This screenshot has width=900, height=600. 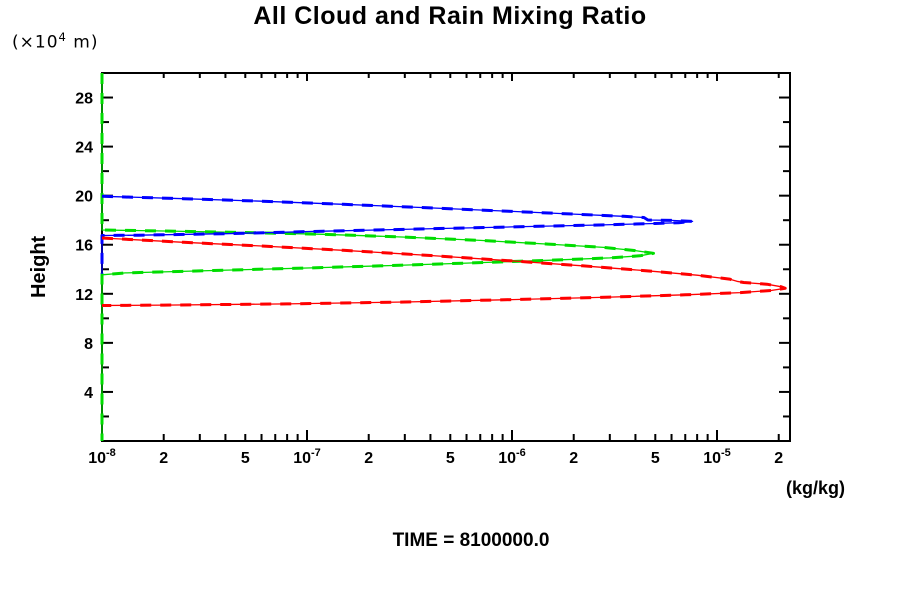 I want to click on y-axis-unit-label: (×104 m), so click(x=55, y=41).